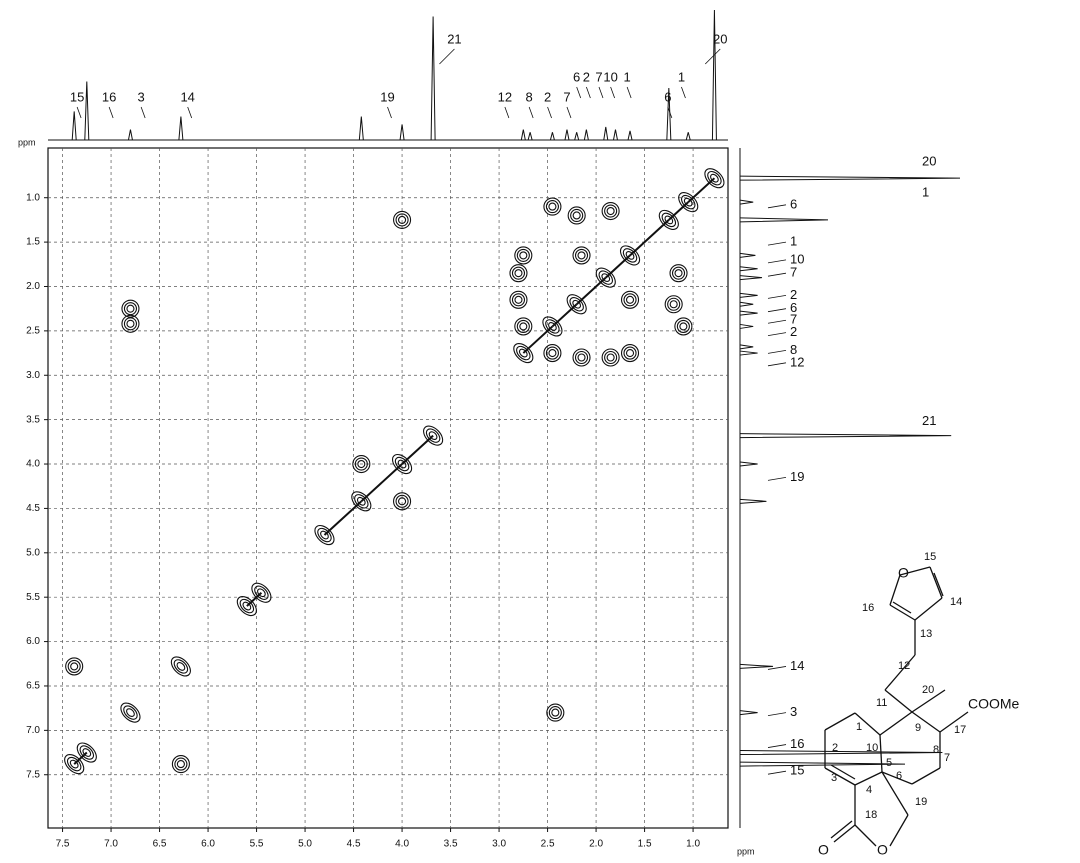  What do you see at coordinates (33, 464) in the screenshot?
I see `y-tick-label: 4.0` at bounding box center [33, 464].